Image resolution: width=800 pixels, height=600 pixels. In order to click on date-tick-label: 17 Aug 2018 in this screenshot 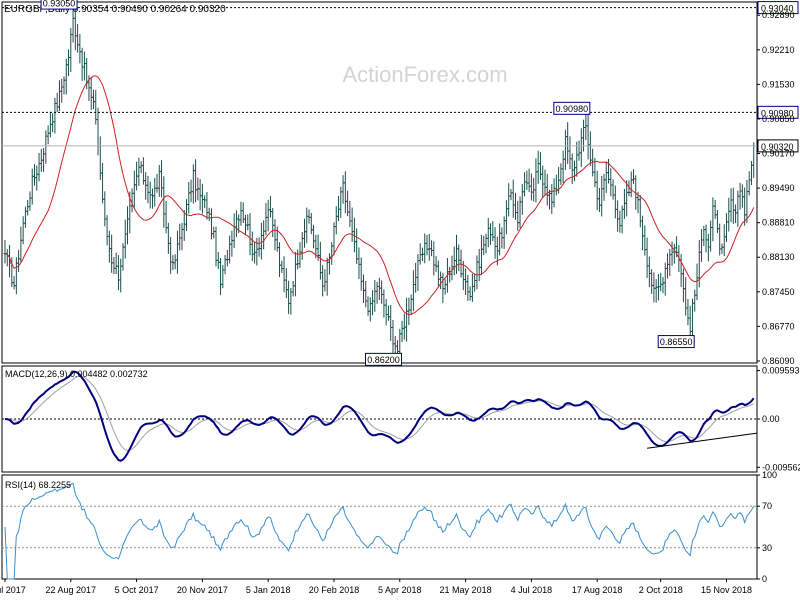, I will do `click(597, 590)`.